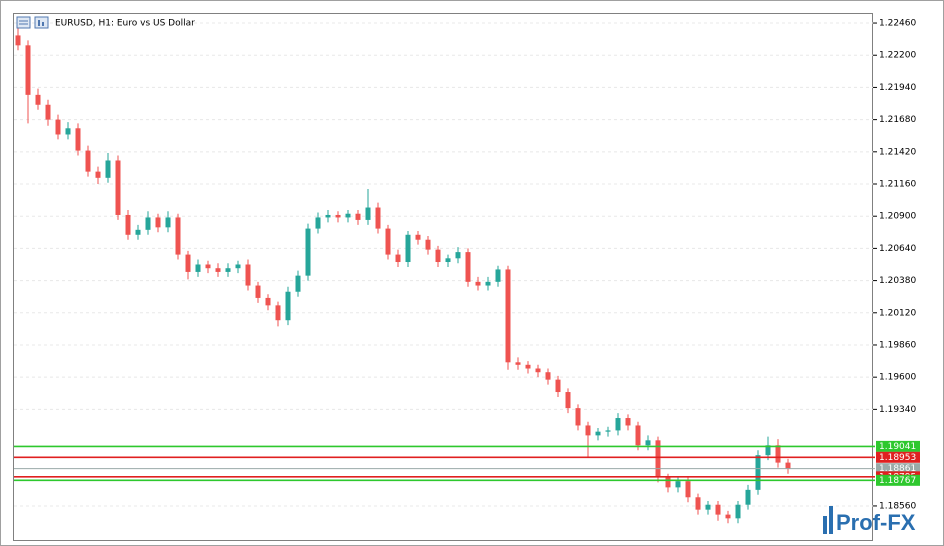 The image size is (944, 546). Describe the element at coordinates (897, 249) in the screenshot. I see `y-tick-label: 1.20640` at that location.